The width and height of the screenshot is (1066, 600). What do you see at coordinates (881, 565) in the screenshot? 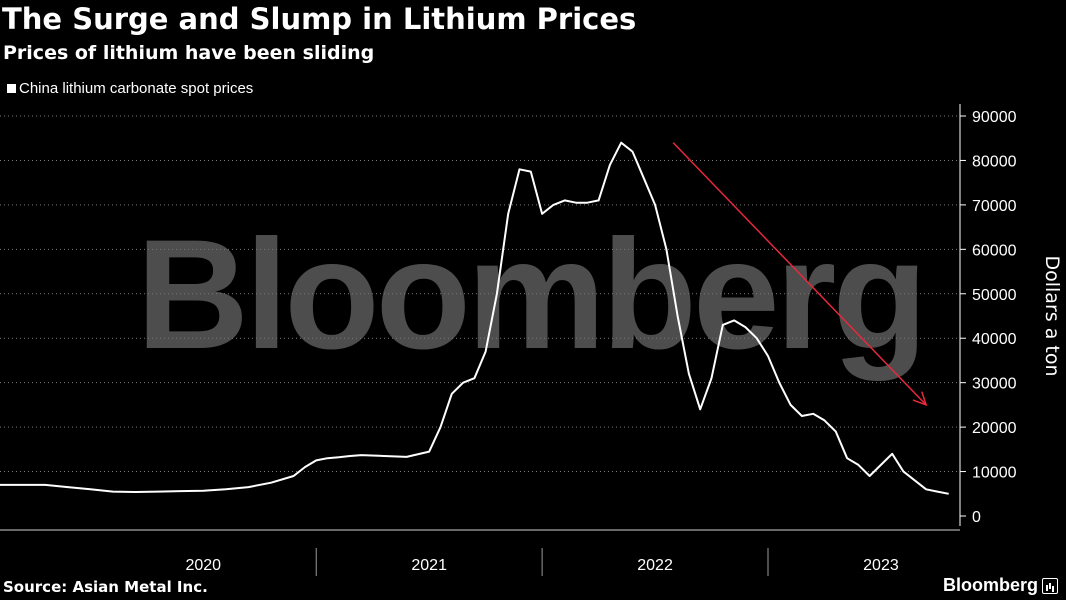
I see `x-tick-label: 2023` at bounding box center [881, 565].